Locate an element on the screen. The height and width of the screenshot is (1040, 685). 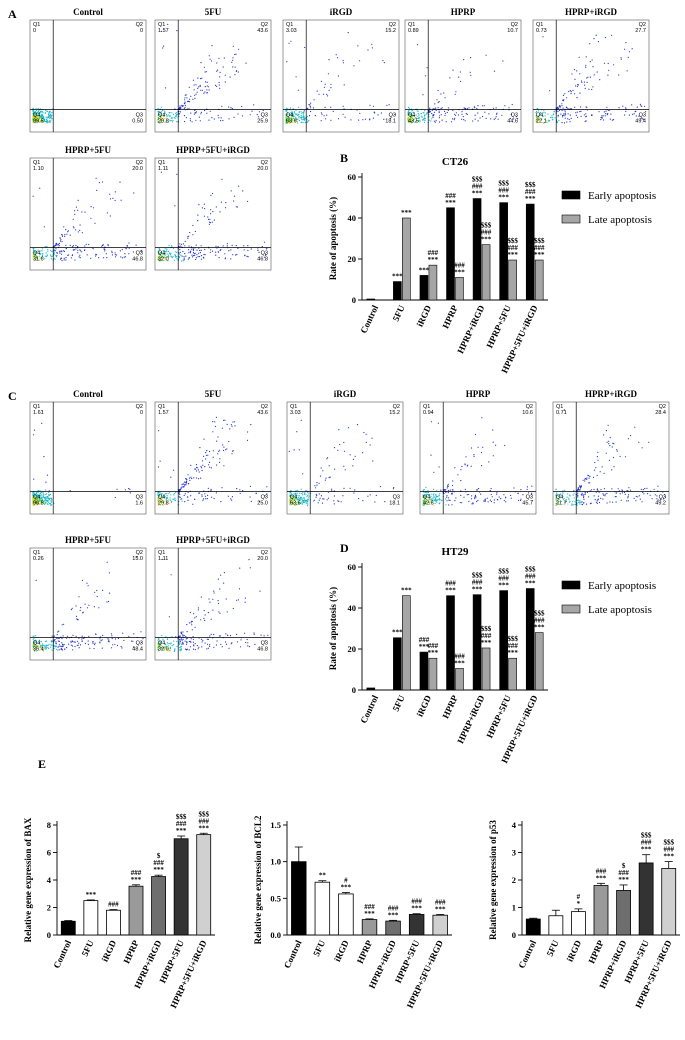
quadrant-value: 36.4 is located at coordinates (38, 650).